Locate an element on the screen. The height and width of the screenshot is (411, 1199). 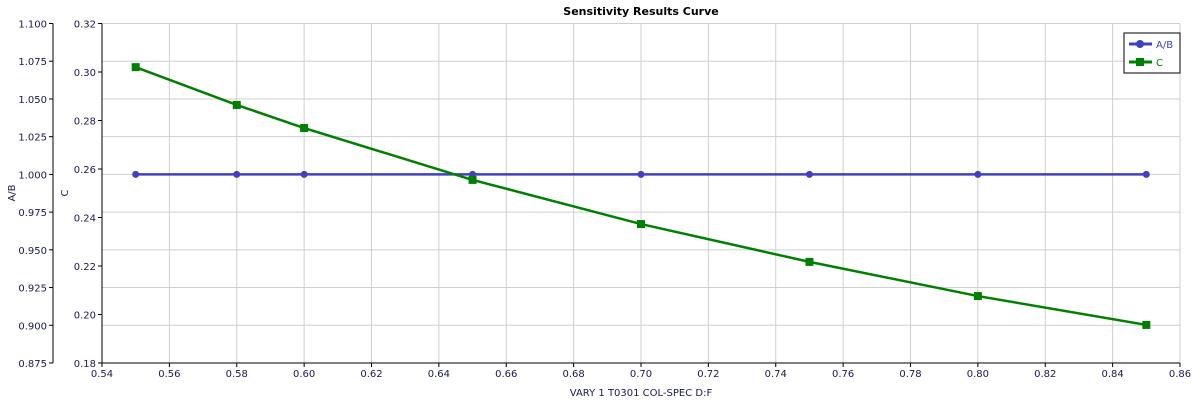
x-tick-label: 0.66 is located at coordinates (506, 374).